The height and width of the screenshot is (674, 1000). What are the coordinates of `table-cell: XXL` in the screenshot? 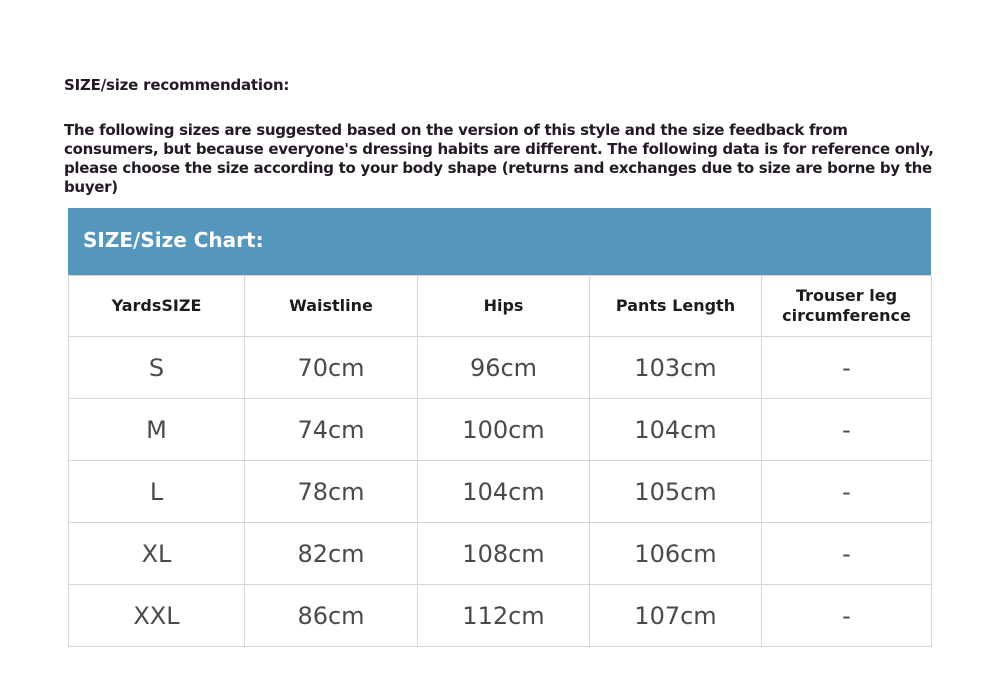 It's located at (156, 615).